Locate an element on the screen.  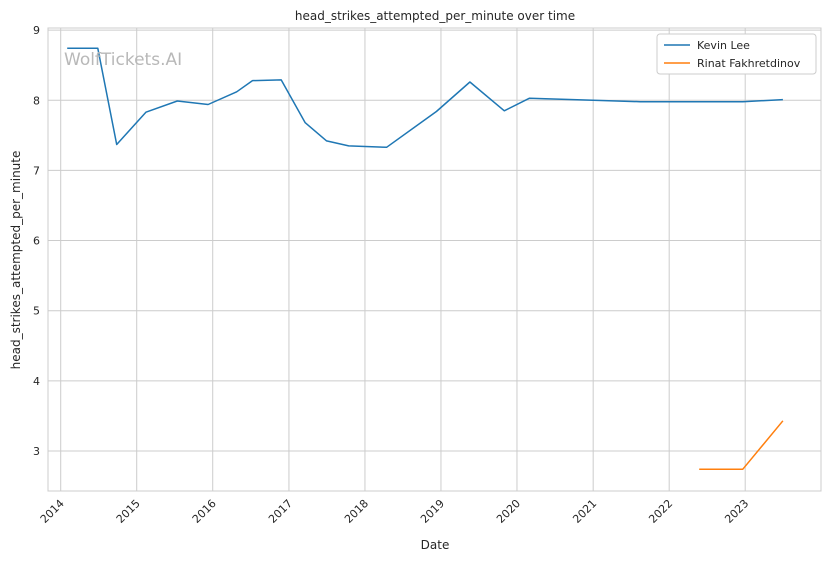
y-tick-label: 6 is located at coordinates (36, 241).